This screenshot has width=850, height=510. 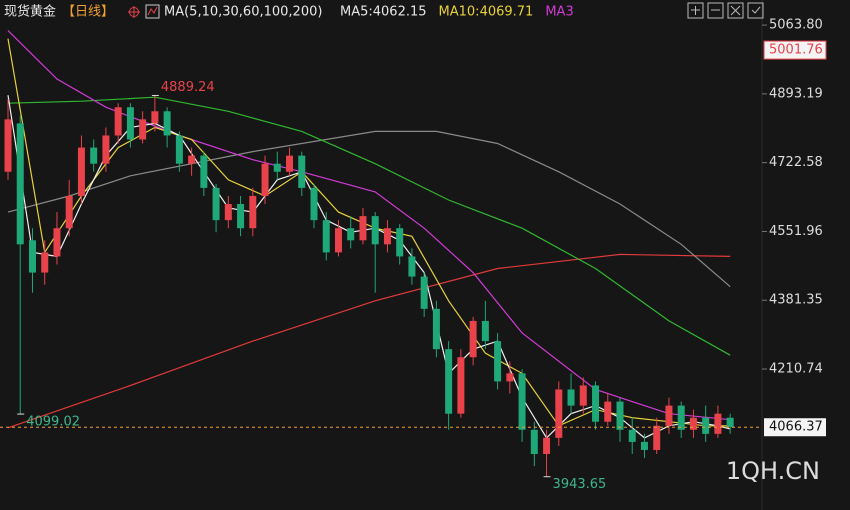 I want to click on period: 【日线】, so click(x=88, y=12).